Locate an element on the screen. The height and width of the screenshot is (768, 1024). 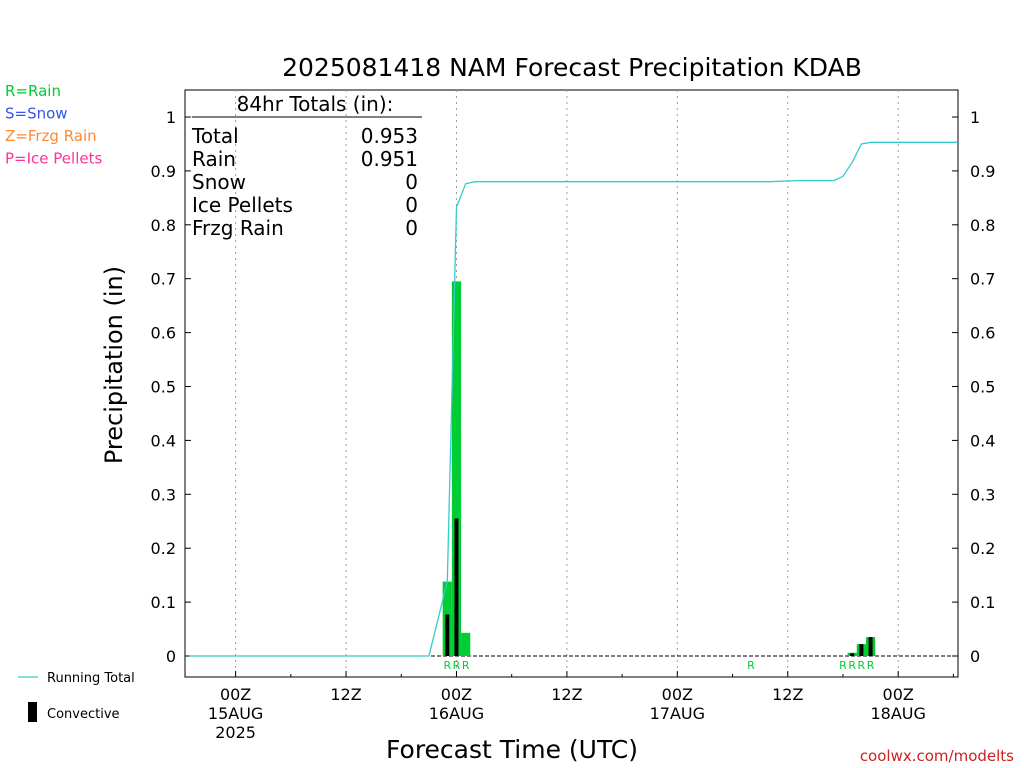
y-tick-label-left: 0.5 is located at coordinates (163, 387).